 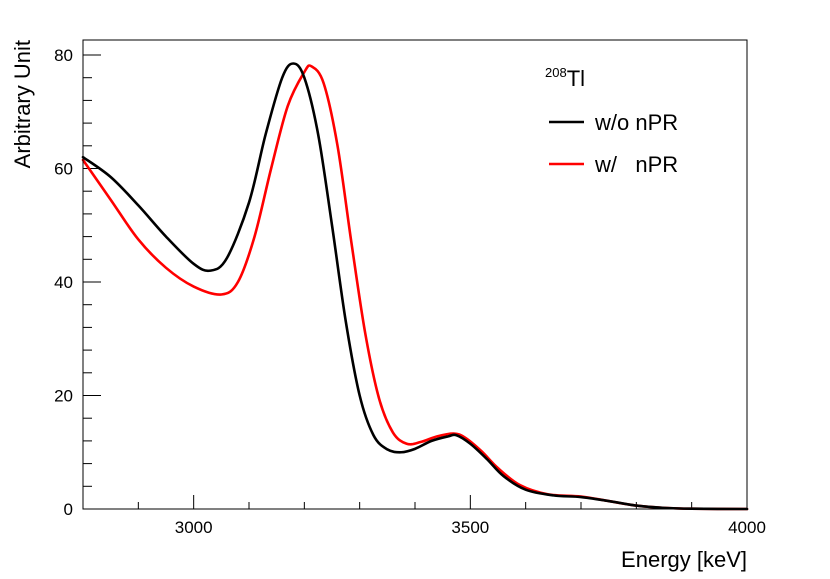 I want to click on legend-header-sup: 208, so click(x=556, y=72).